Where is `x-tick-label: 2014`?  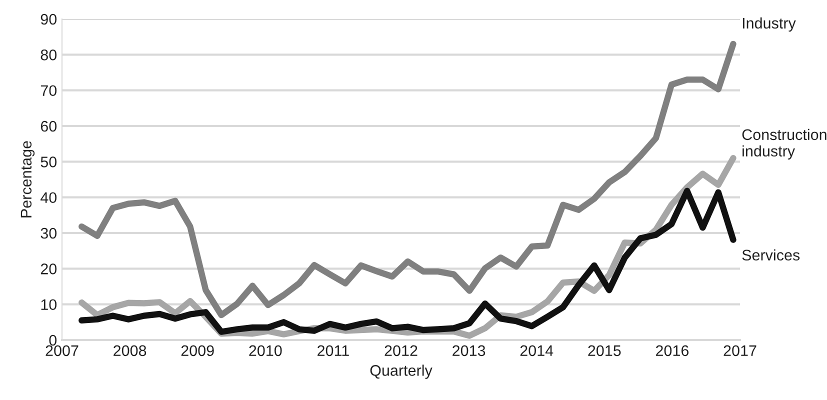
x-tick-label: 2014 is located at coordinates (537, 350).